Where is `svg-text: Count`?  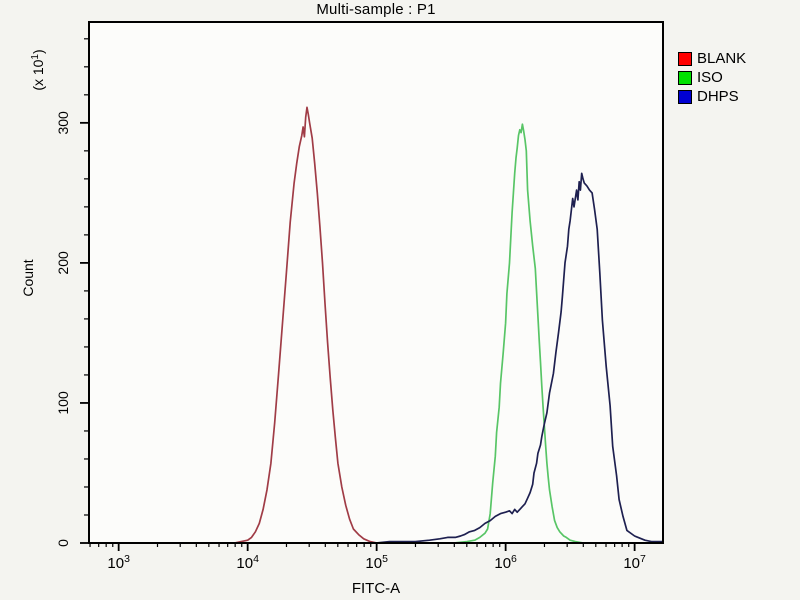 svg-text: Count is located at coordinates (28, 277).